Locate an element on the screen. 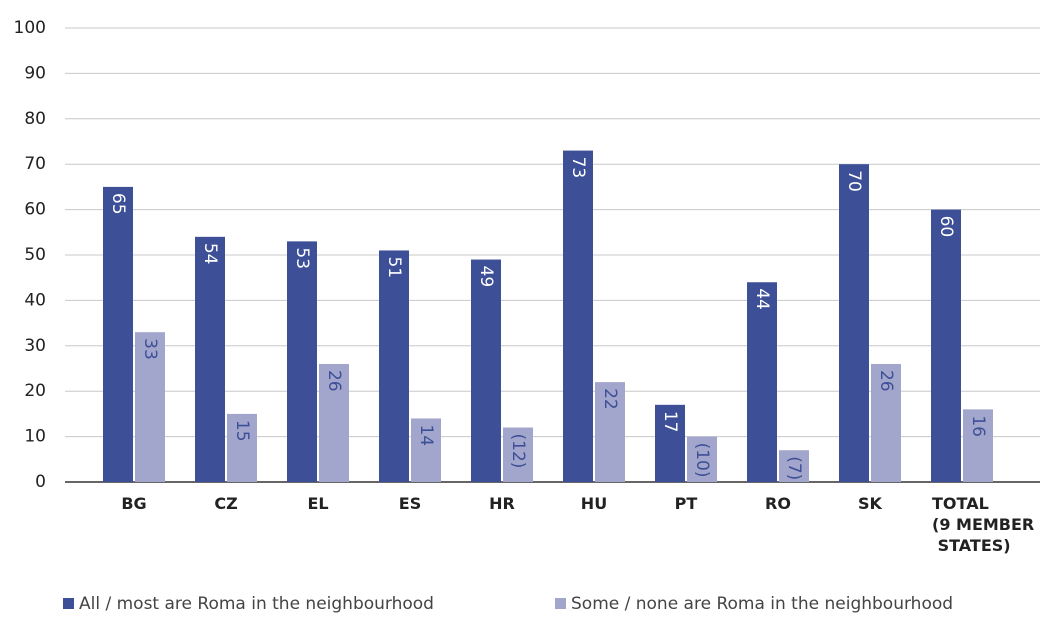  legend-label: All / most are Roma in the neighbourhood is located at coordinates (256, 604).